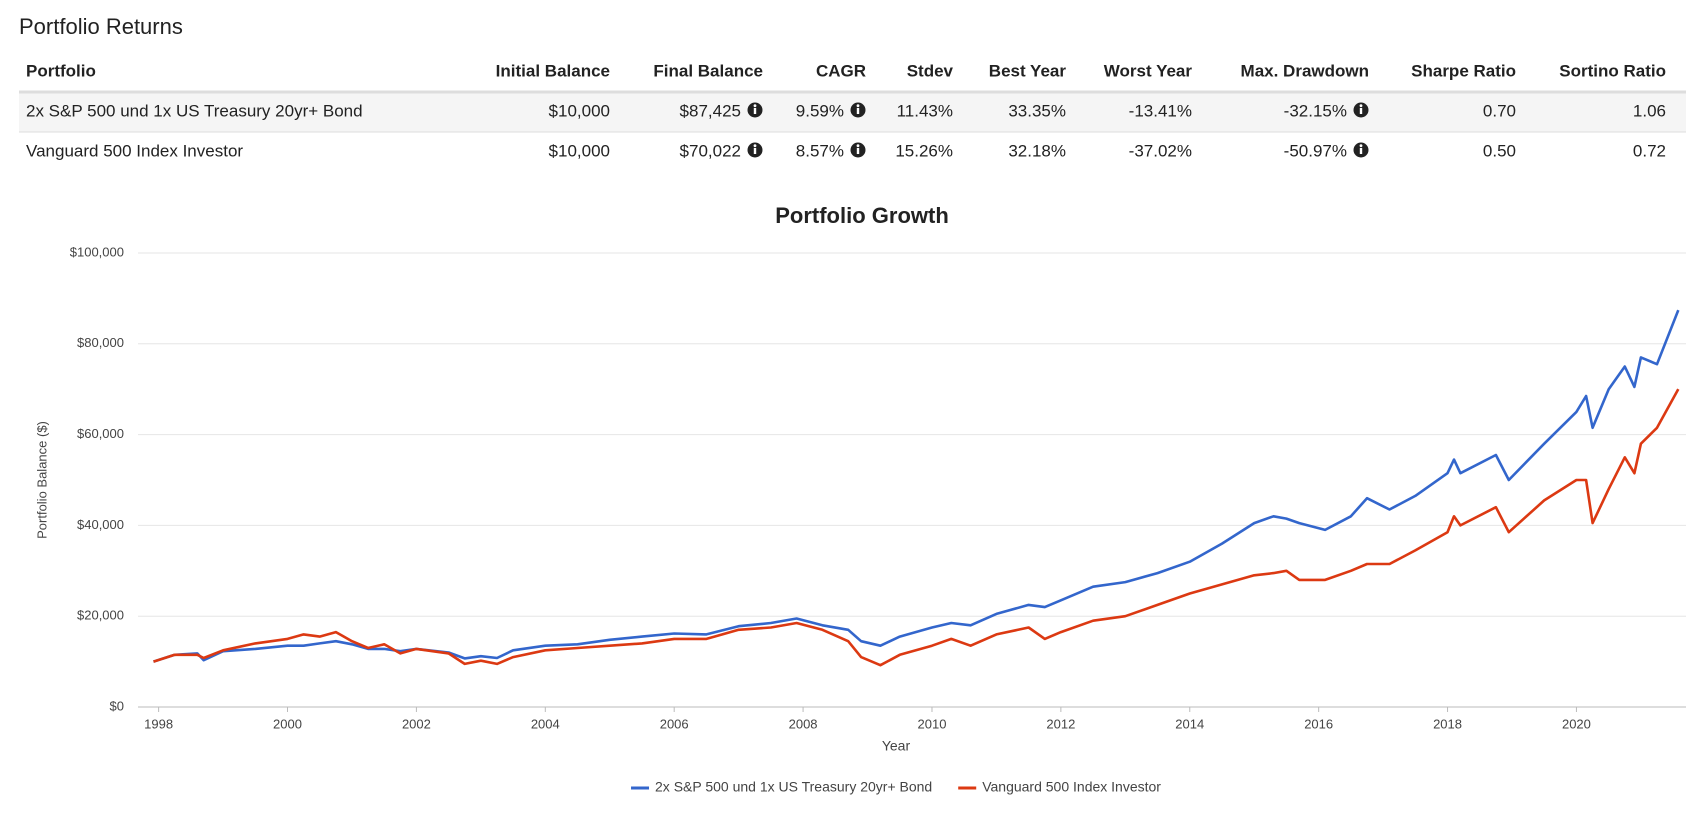 The width and height of the screenshot is (1686, 815). What do you see at coordinates (100, 433) in the screenshot?
I see `y-tick-label: $60,000` at bounding box center [100, 433].